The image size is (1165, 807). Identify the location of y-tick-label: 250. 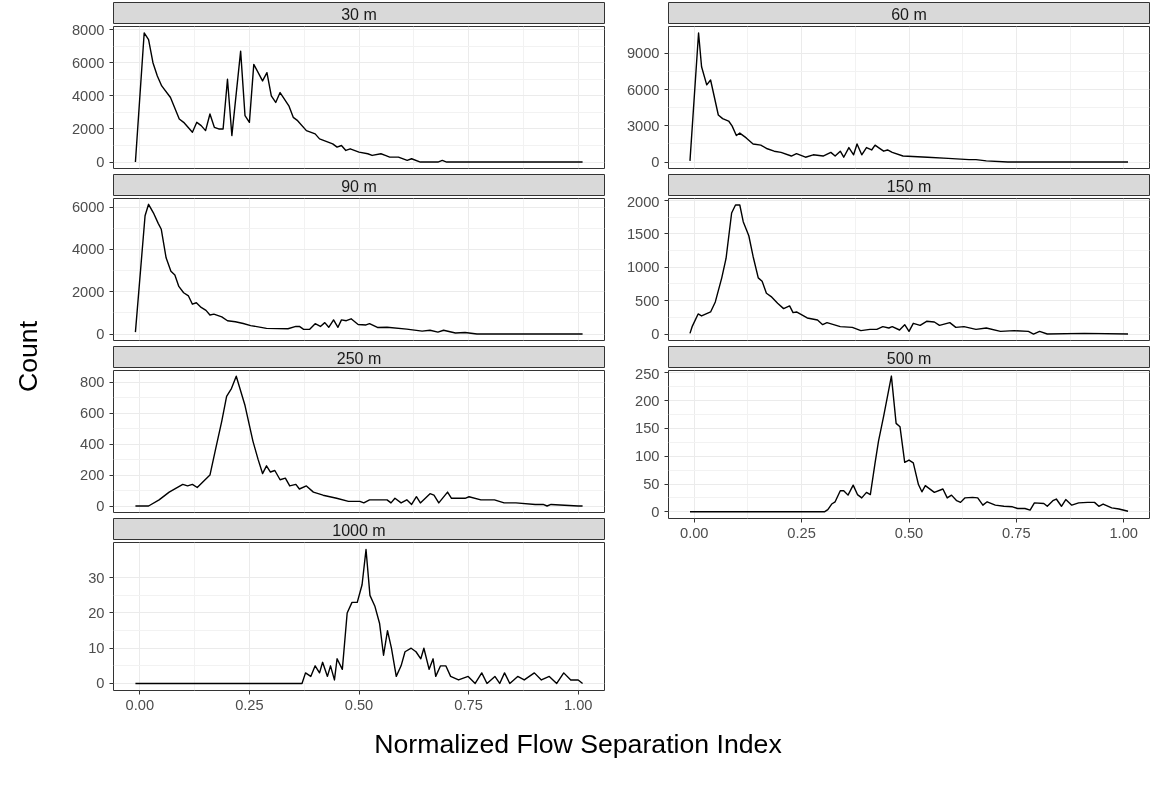
(647, 373).